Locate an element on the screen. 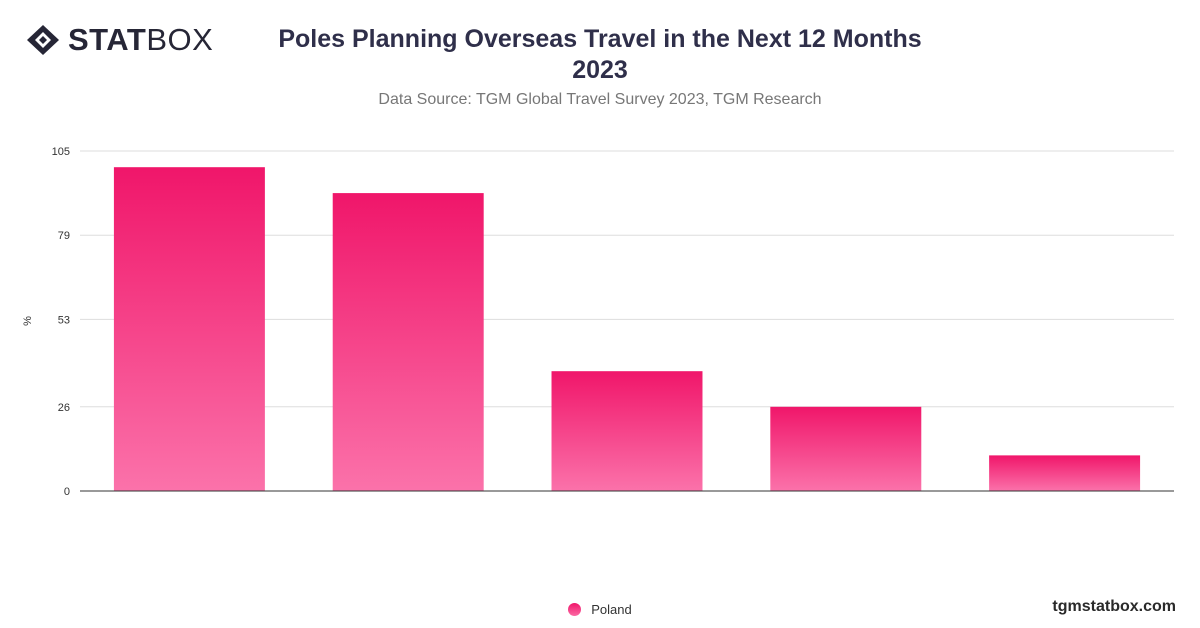 This screenshot has width=1200, height=628. y-tick-label: 53 is located at coordinates (64, 320).